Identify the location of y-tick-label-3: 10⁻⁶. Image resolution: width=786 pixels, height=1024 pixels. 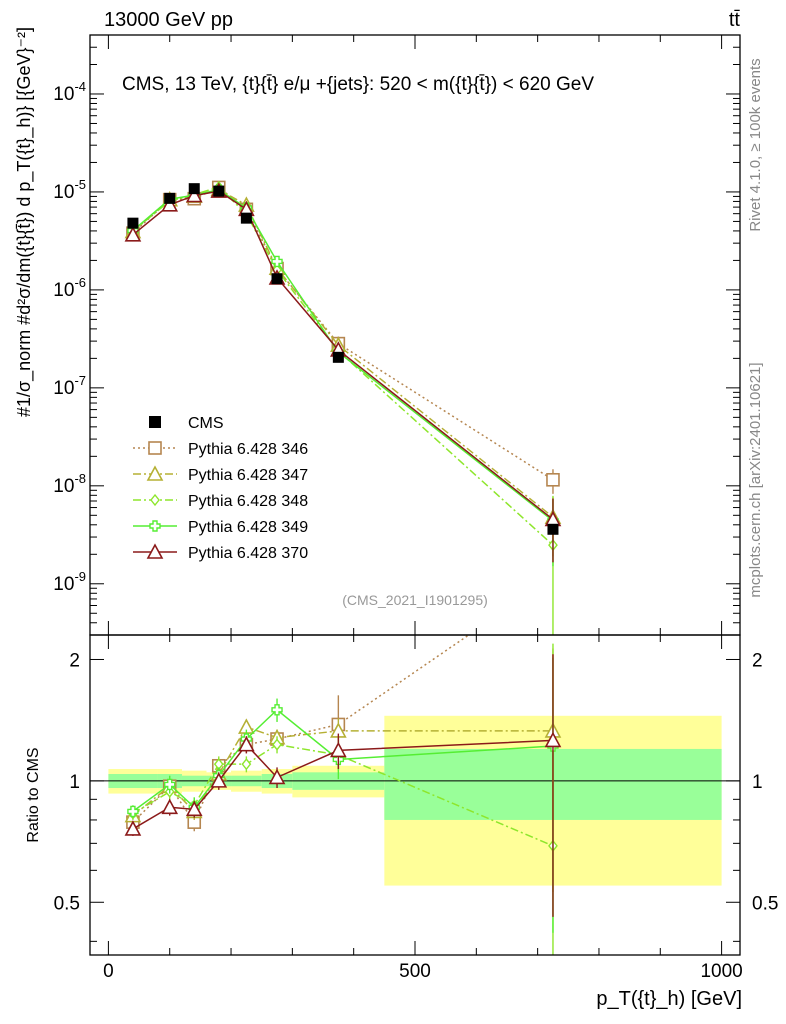
(69, 288).